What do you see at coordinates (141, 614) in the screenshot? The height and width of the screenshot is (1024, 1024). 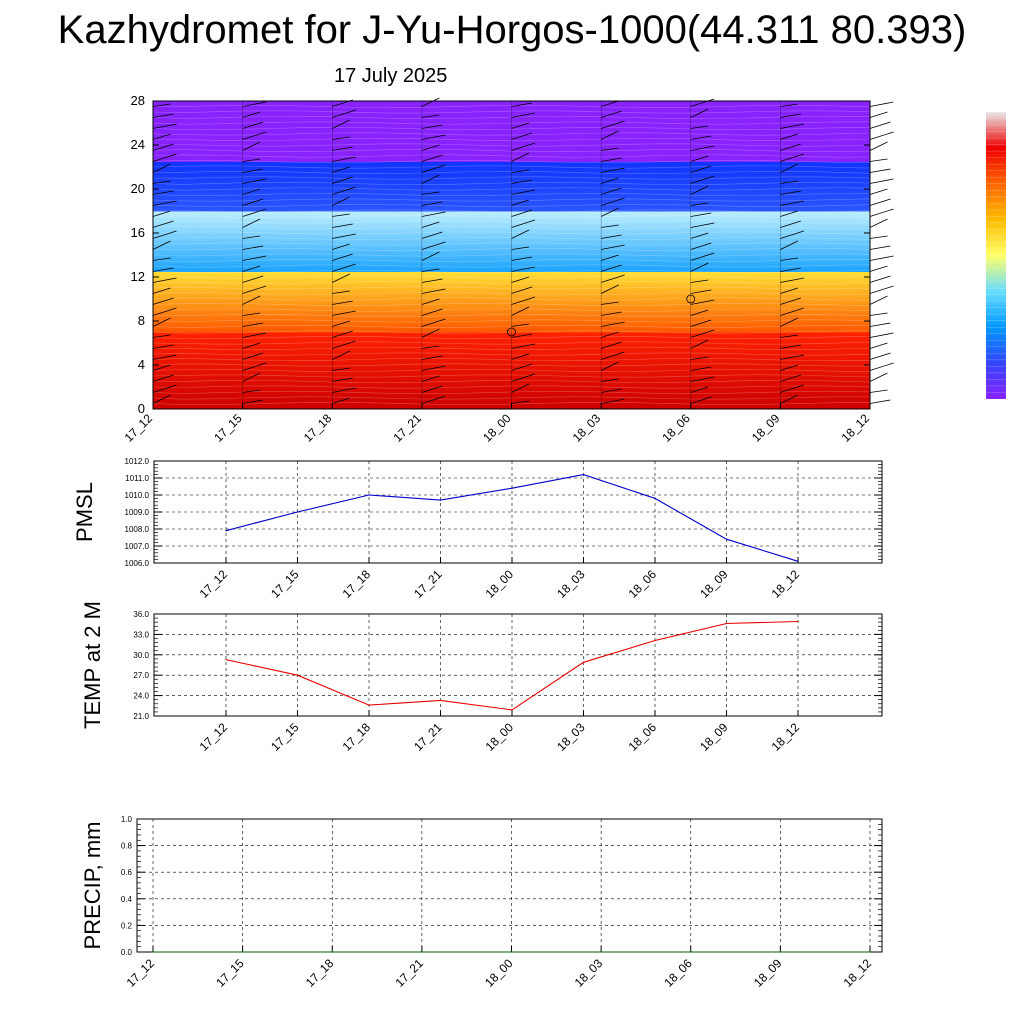 I see `y-tick-label: 36.0` at bounding box center [141, 614].